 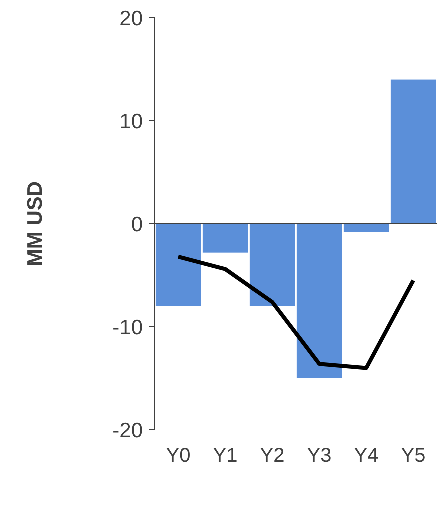 What do you see at coordinates (272, 456) in the screenshot?
I see `x-tick-label: Y2` at bounding box center [272, 456].